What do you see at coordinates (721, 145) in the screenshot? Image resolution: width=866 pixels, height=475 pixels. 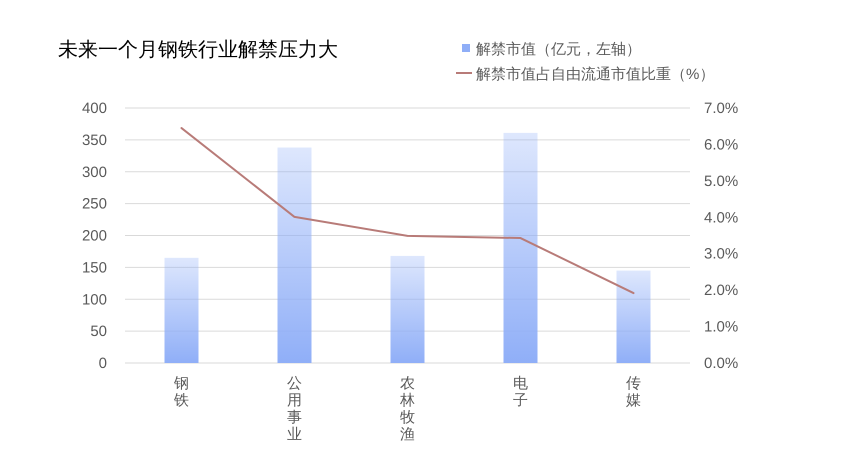 I see `y2-tick-label: 6.0%` at bounding box center [721, 145].